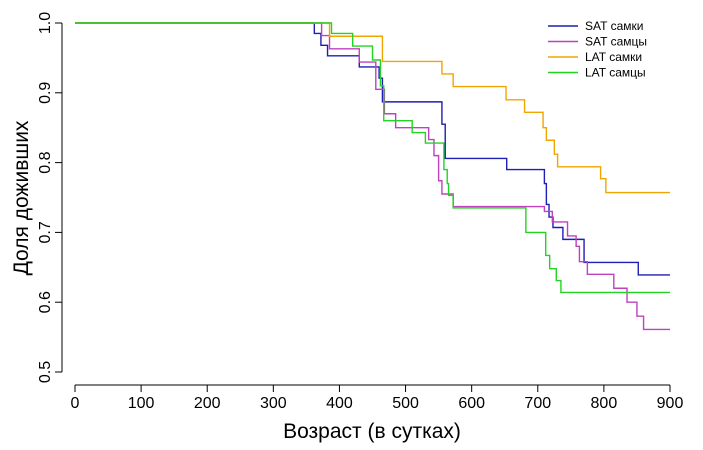 The image size is (703, 450). What do you see at coordinates (615, 73) in the screenshot?
I see `legend-label-4: LAT самцы` at bounding box center [615, 73].